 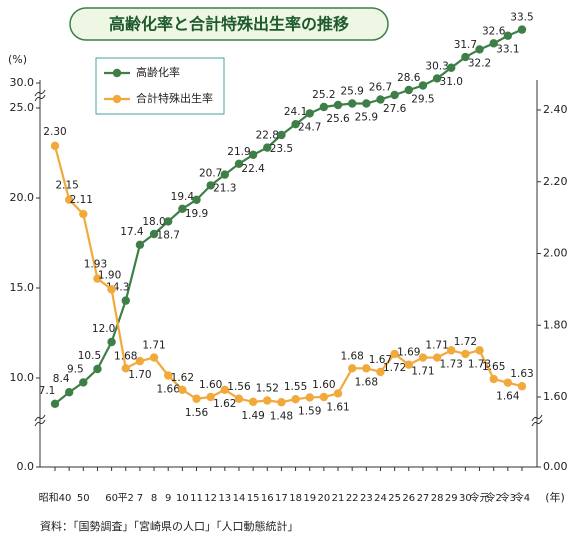 What do you see at coordinates (451, 498) in the screenshot?
I see `x-tick-label: 29` at bounding box center [451, 498].